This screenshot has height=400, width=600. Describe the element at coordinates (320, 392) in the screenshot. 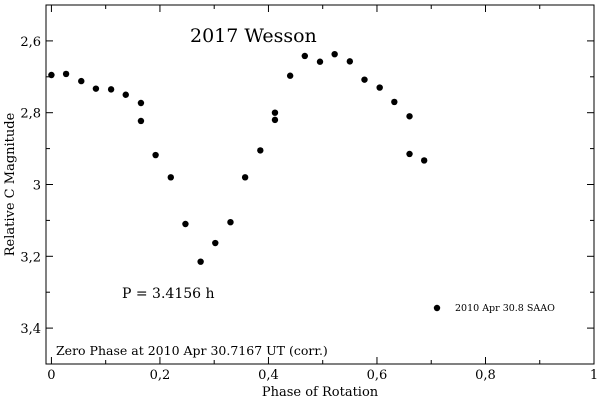

I see `x-axis-label: Phase of Rotation` at that location.